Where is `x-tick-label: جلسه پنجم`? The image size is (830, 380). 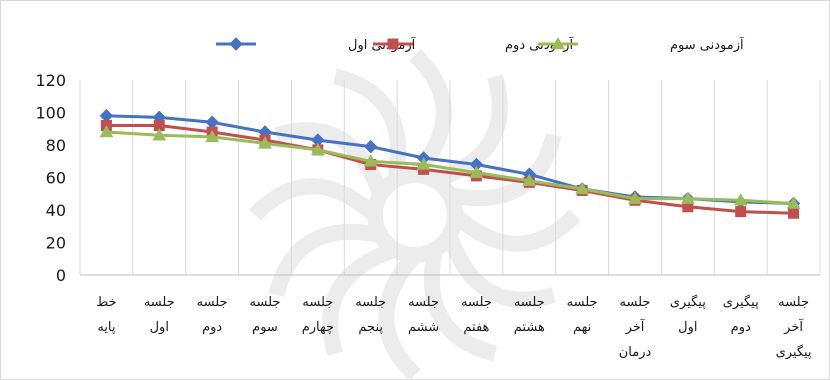
x-tick-label: جلسه پنجم is located at coordinates (370, 315).